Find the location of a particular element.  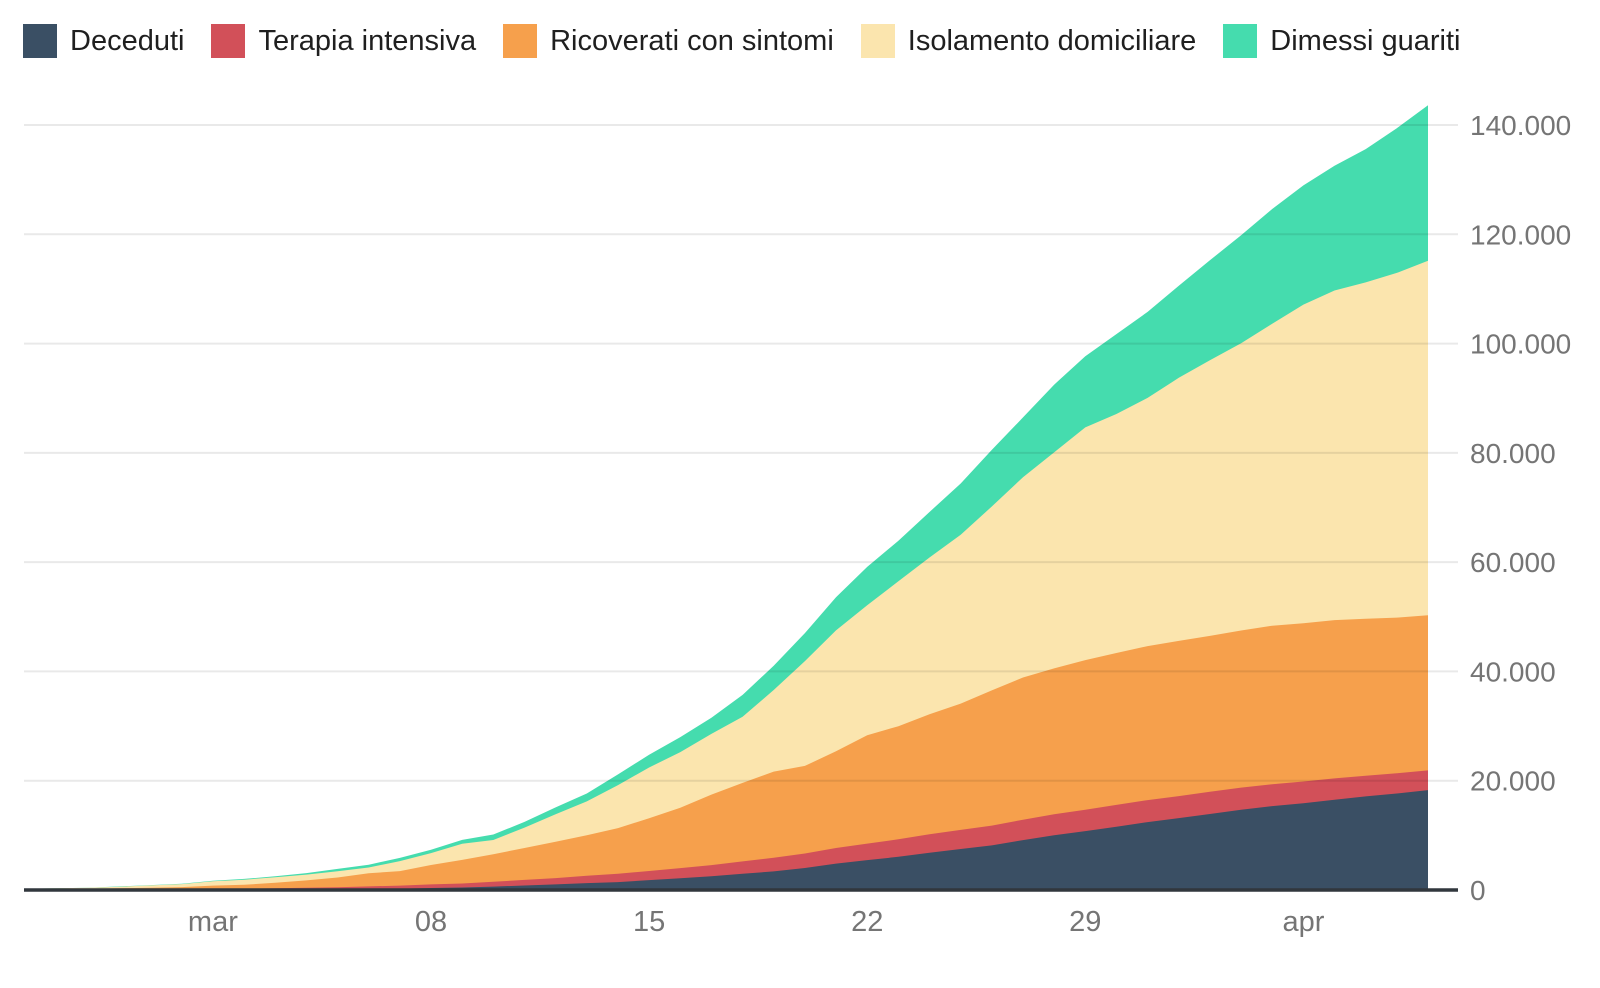

x-tick-label-29: 29 is located at coordinates (1085, 922).